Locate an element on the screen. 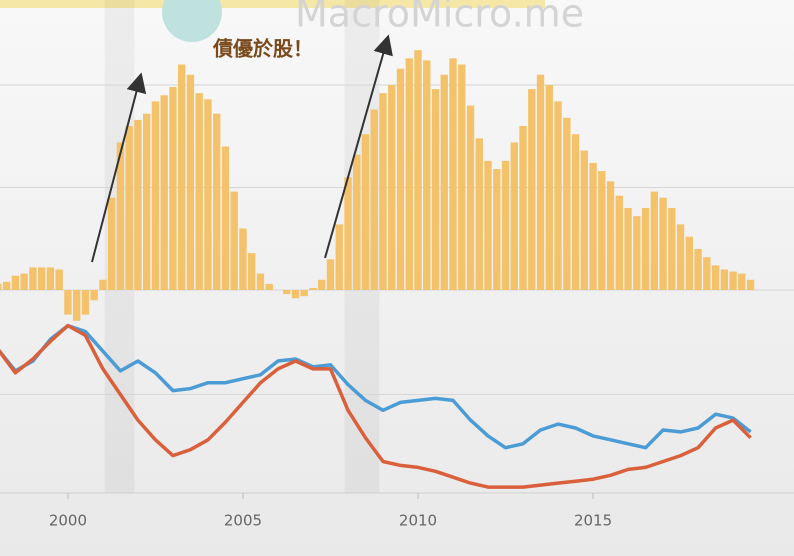 The height and width of the screenshot is (556, 794). x-tick-label: 2005 is located at coordinates (243, 521).